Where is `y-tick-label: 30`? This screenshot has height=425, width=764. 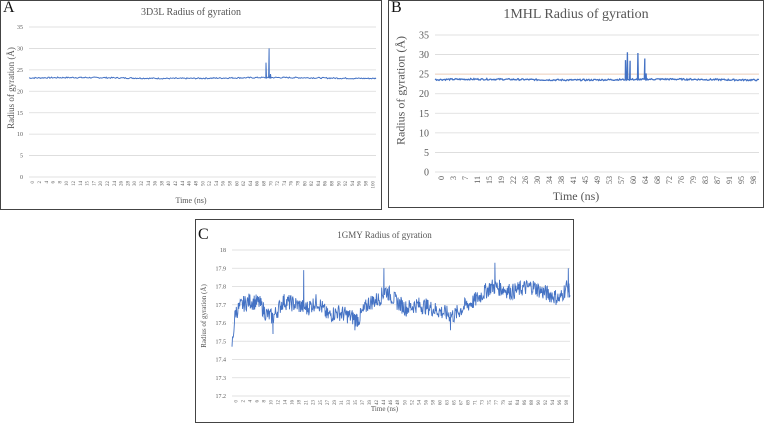 y-tick-label: 30 is located at coordinates (20, 50).